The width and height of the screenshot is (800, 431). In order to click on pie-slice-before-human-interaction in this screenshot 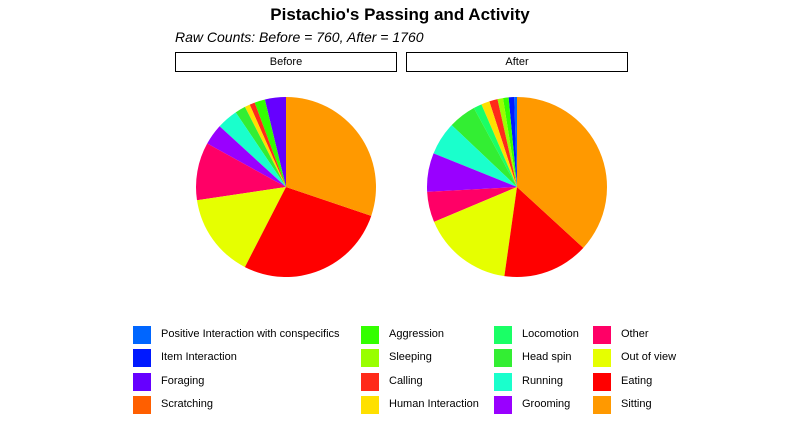, I will do `click(265, 145)`.